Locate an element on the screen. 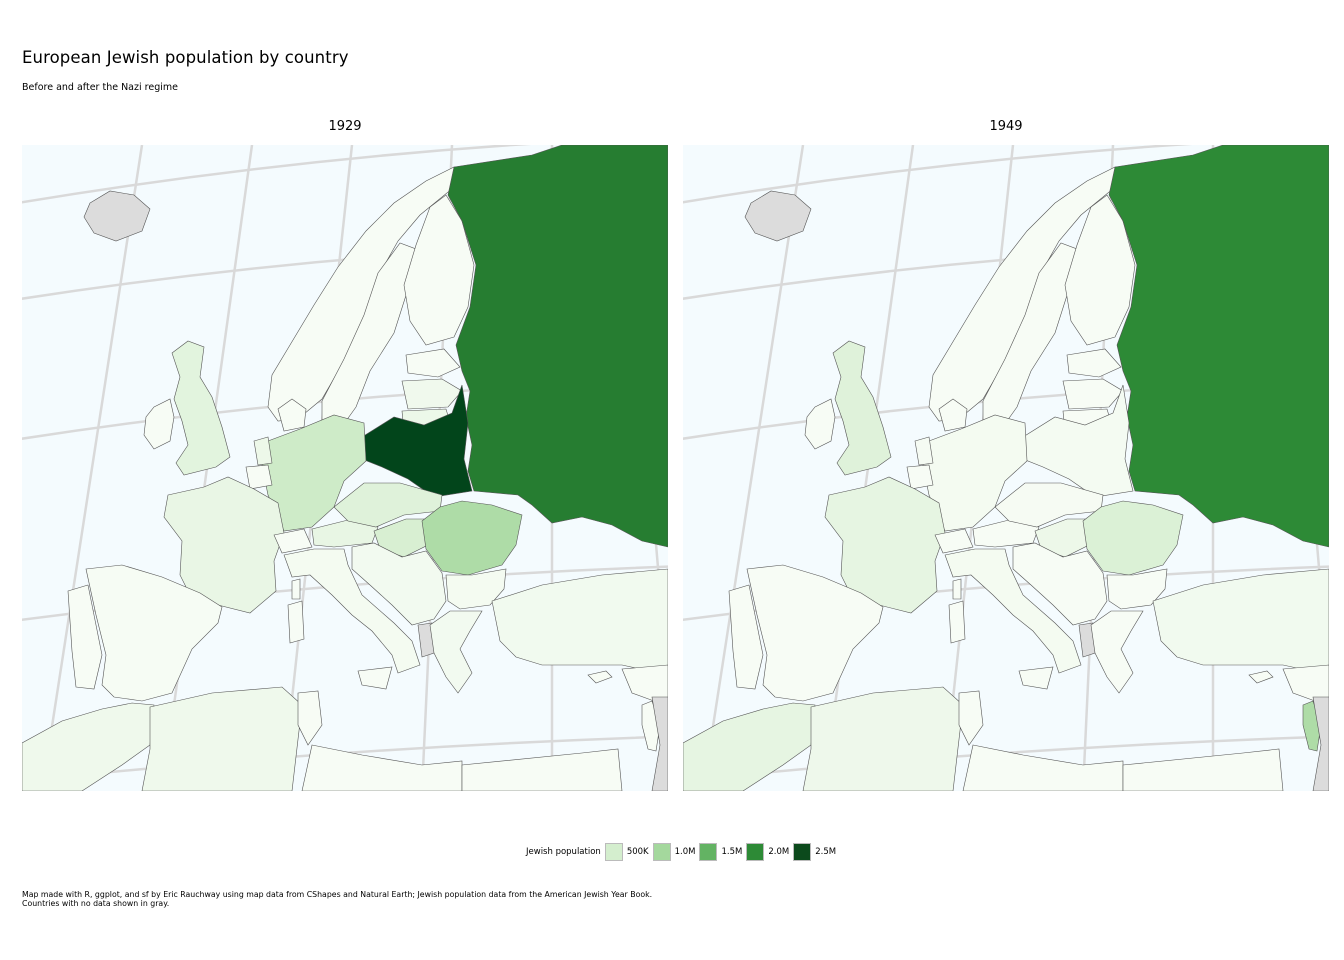  legend-key: 1.0M is located at coordinates (674, 852).